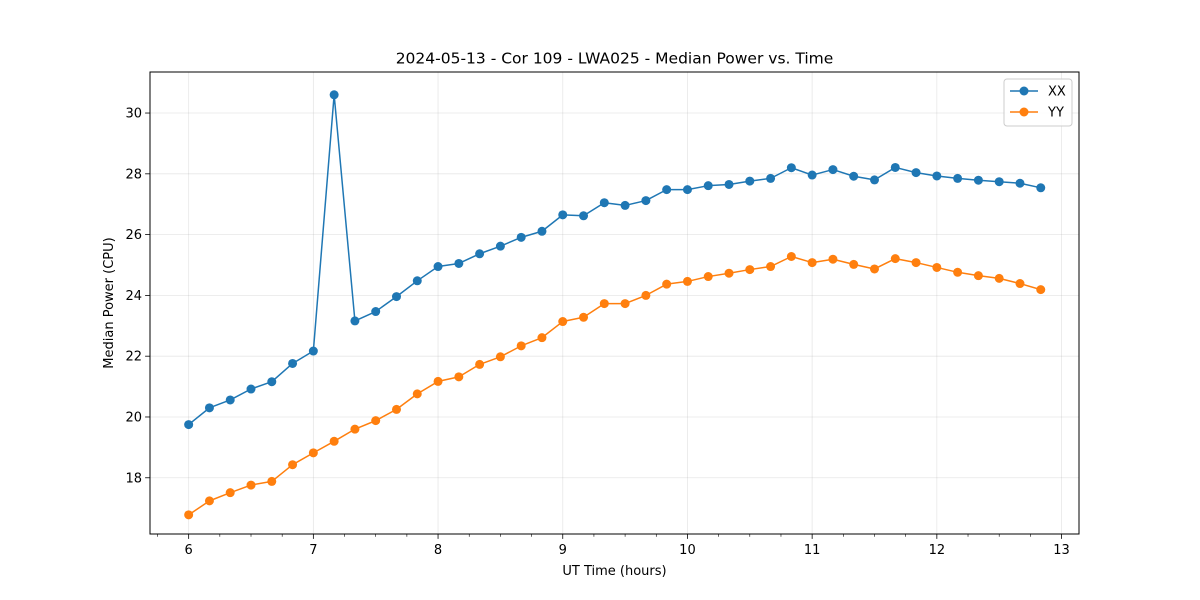 This screenshot has width=1200, height=600. What do you see at coordinates (133, 417) in the screenshot?
I see `y-tick-label: 20` at bounding box center [133, 417].